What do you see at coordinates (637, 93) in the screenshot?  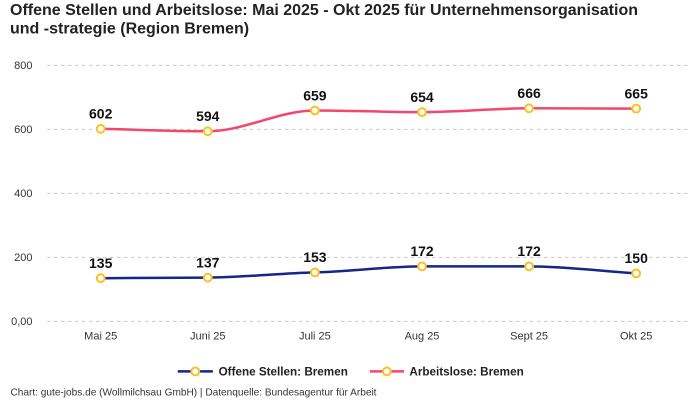 I see `svg-text: 665` at bounding box center [637, 93].